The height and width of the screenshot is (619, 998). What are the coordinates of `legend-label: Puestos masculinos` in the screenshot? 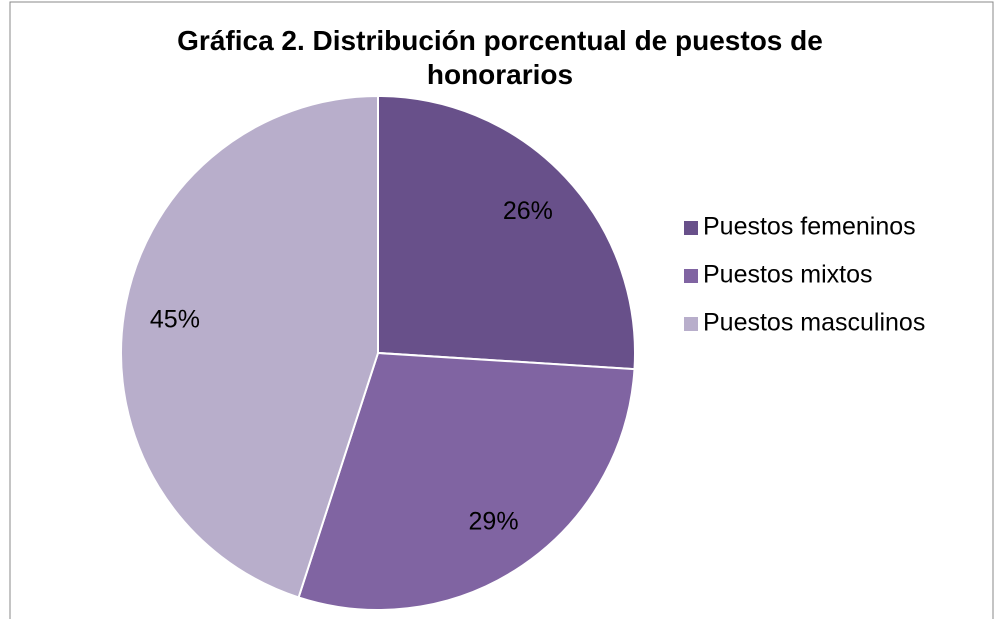 It's located at (814, 323).